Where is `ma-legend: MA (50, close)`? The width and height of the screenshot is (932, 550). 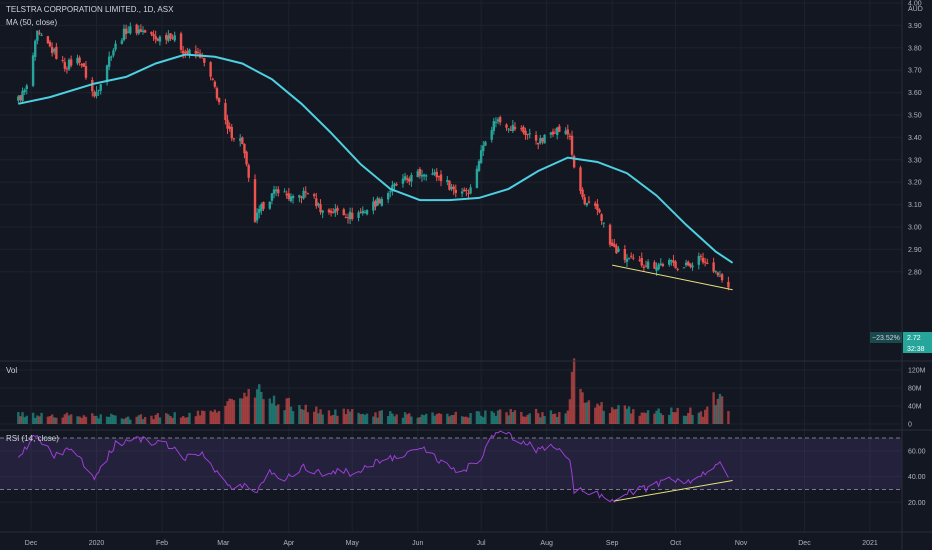
ma-legend: MA (50, close) is located at coordinates (31, 22).